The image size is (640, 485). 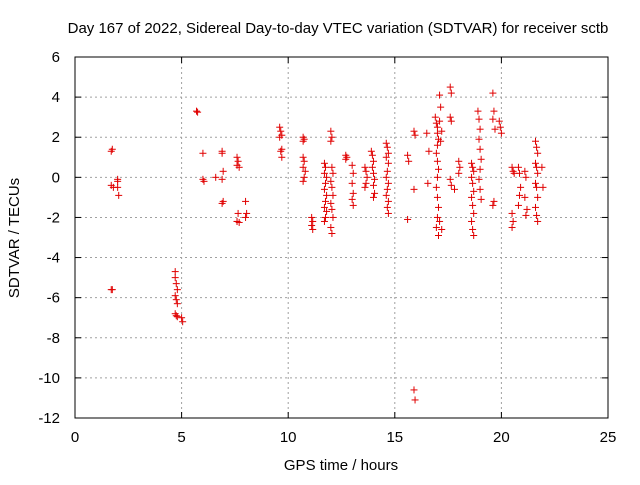 I want to click on x-tick-label: 15, so click(x=394, y=437).